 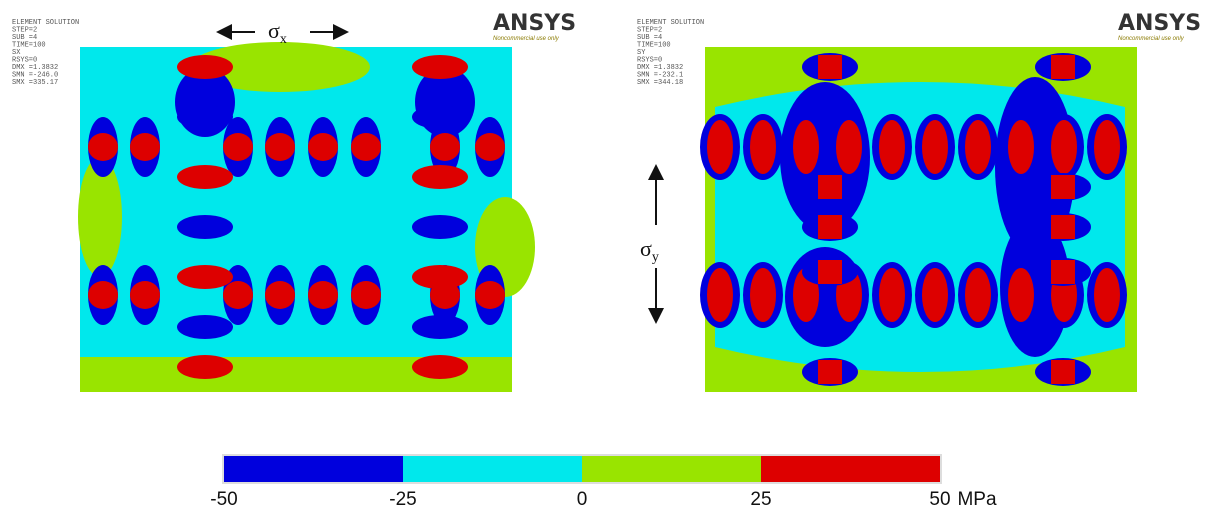 I want to click on header-line: SY, so click(x=641, y=53).